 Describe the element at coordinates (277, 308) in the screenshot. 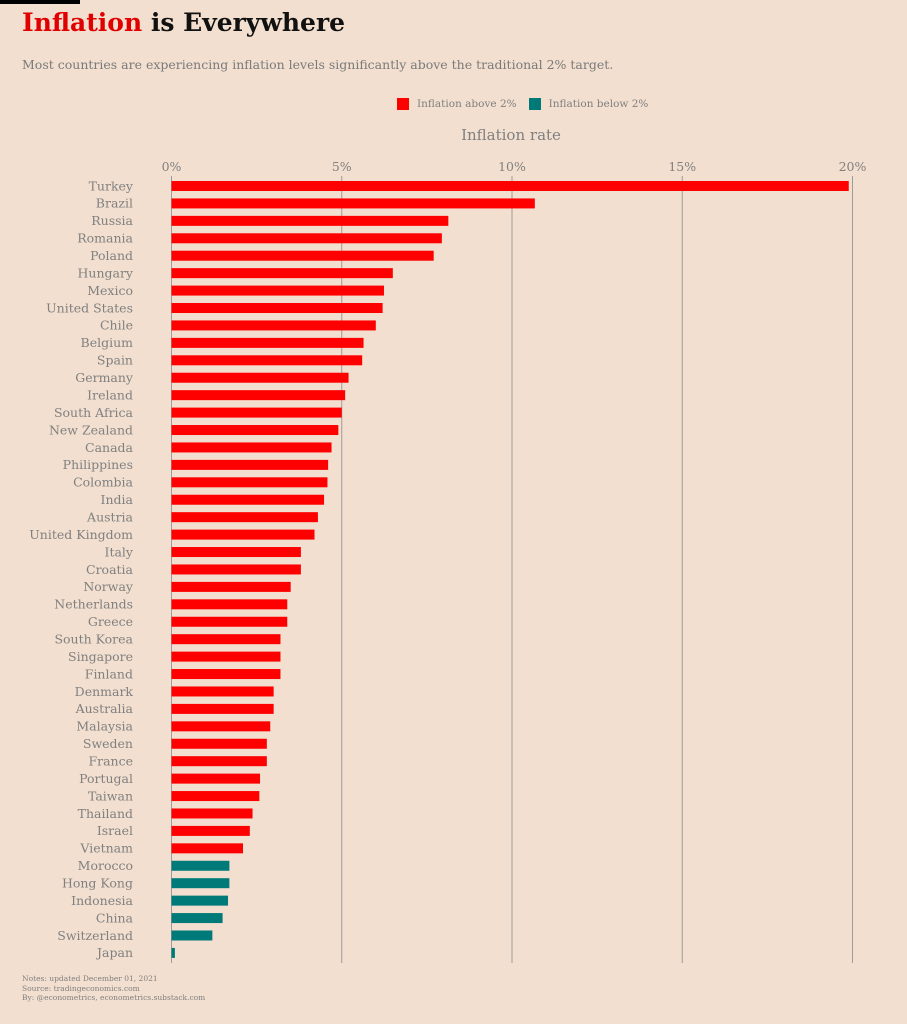

I see `bar-united-states` at that location.